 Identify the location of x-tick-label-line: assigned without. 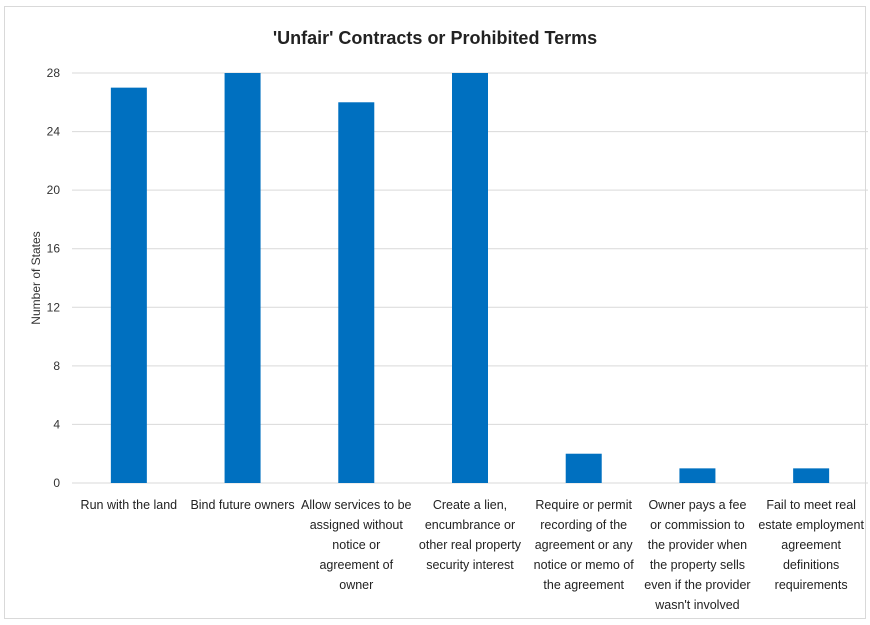
(356, 525).